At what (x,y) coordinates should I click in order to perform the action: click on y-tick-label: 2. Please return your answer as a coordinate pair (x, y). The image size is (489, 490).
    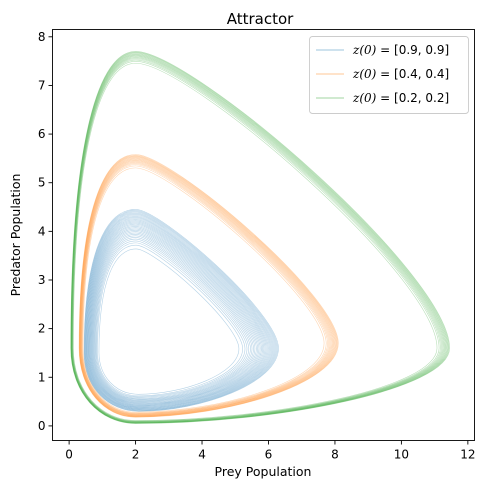
    Looking at the image, I should click on (42, 329).